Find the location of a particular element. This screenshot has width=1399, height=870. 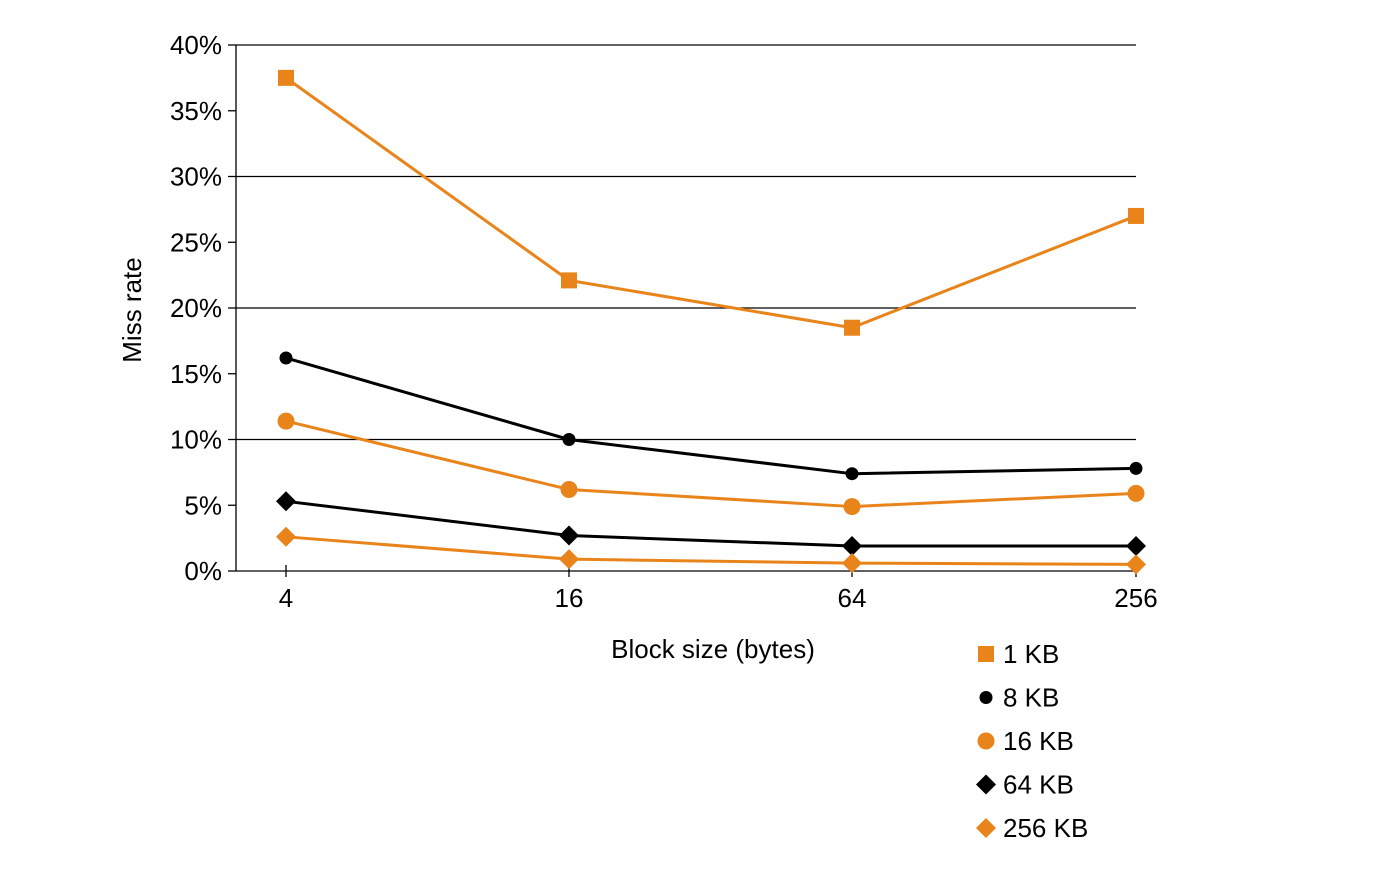

x-tick-label: 64 is located at coordinates (852, 598).